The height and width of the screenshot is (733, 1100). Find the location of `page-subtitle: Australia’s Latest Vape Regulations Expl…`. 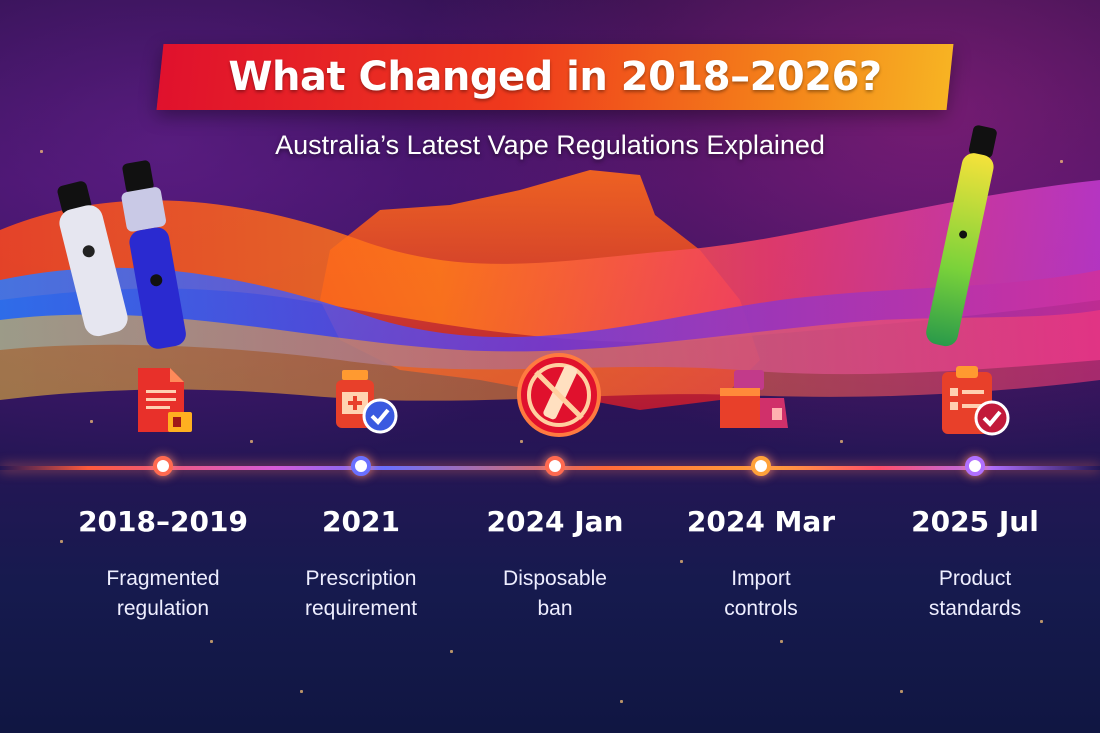

page-subtitle: Australia’s Latest Vape Regulations Expl… is located at coordinates (550, 145).